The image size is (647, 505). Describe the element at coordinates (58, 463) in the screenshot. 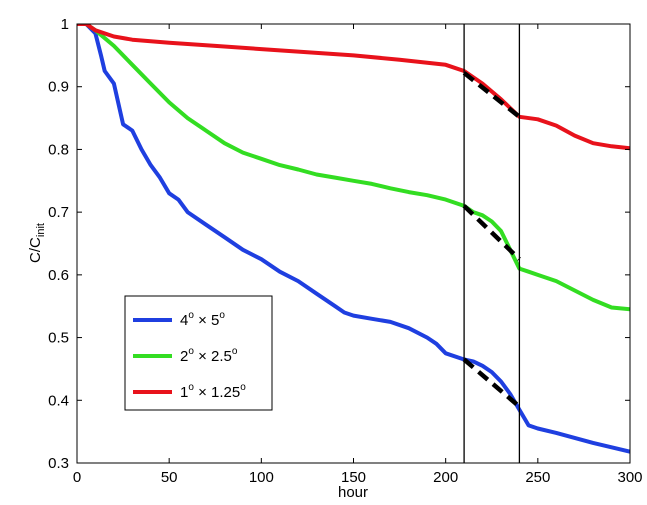

I see `y-tick-label: 0.3` at that location.